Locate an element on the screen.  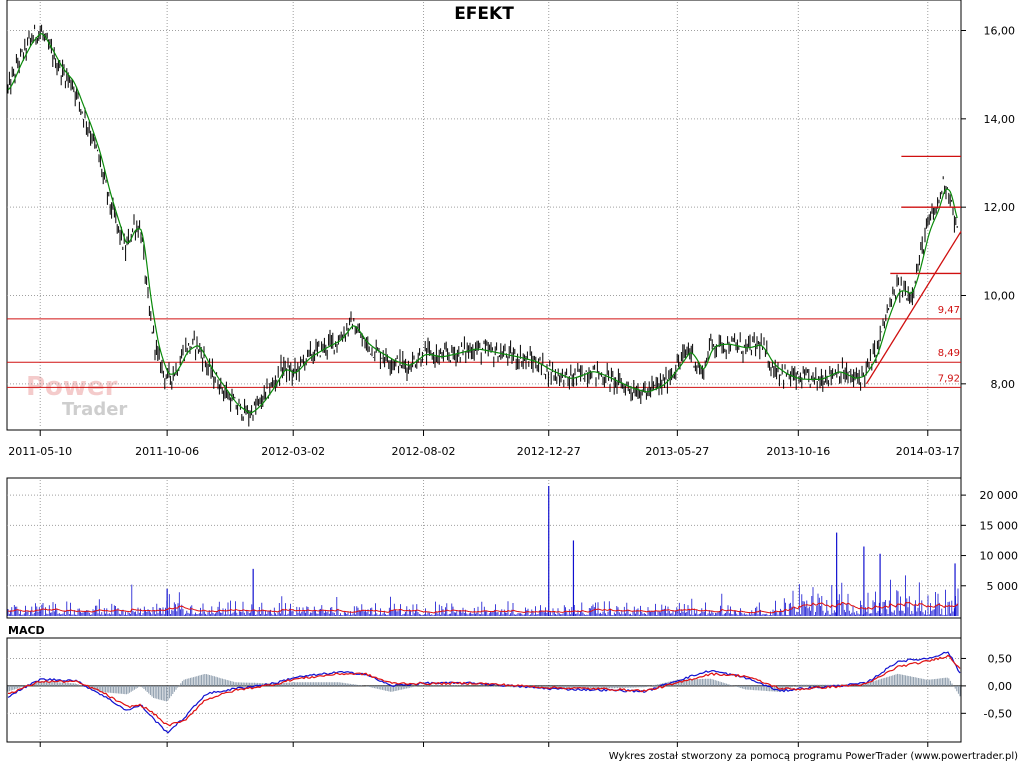
volume-tick-label: 5 000 is located at coordinates (1003, 586).